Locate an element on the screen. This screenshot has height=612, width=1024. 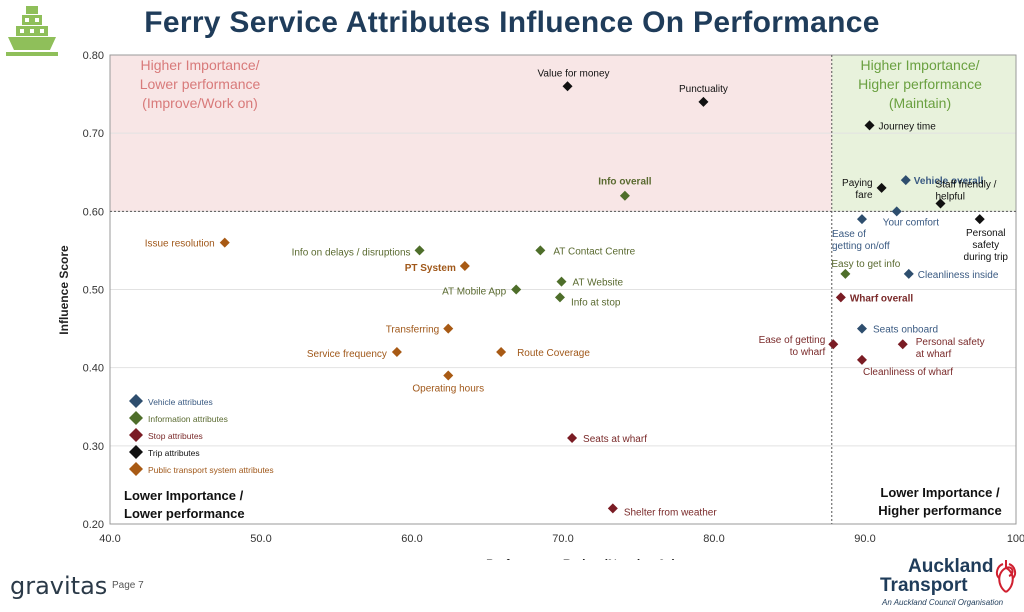
x-tick-label: 60.0 is located at coordinates (411, 539).